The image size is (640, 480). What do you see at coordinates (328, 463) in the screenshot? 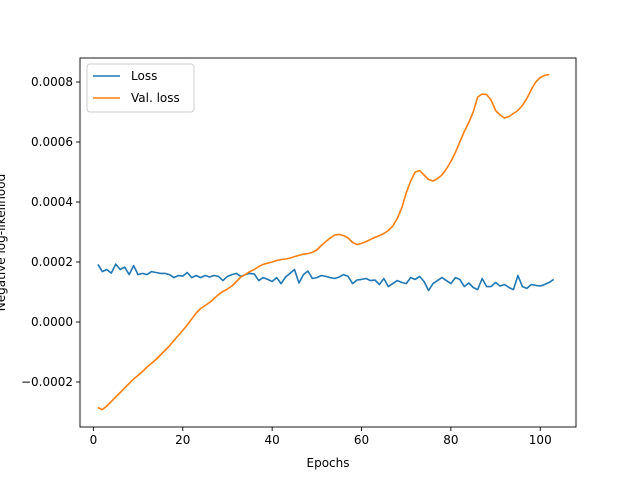
I see `x-axis-label: Epochs` at bounding box center [328, 463].